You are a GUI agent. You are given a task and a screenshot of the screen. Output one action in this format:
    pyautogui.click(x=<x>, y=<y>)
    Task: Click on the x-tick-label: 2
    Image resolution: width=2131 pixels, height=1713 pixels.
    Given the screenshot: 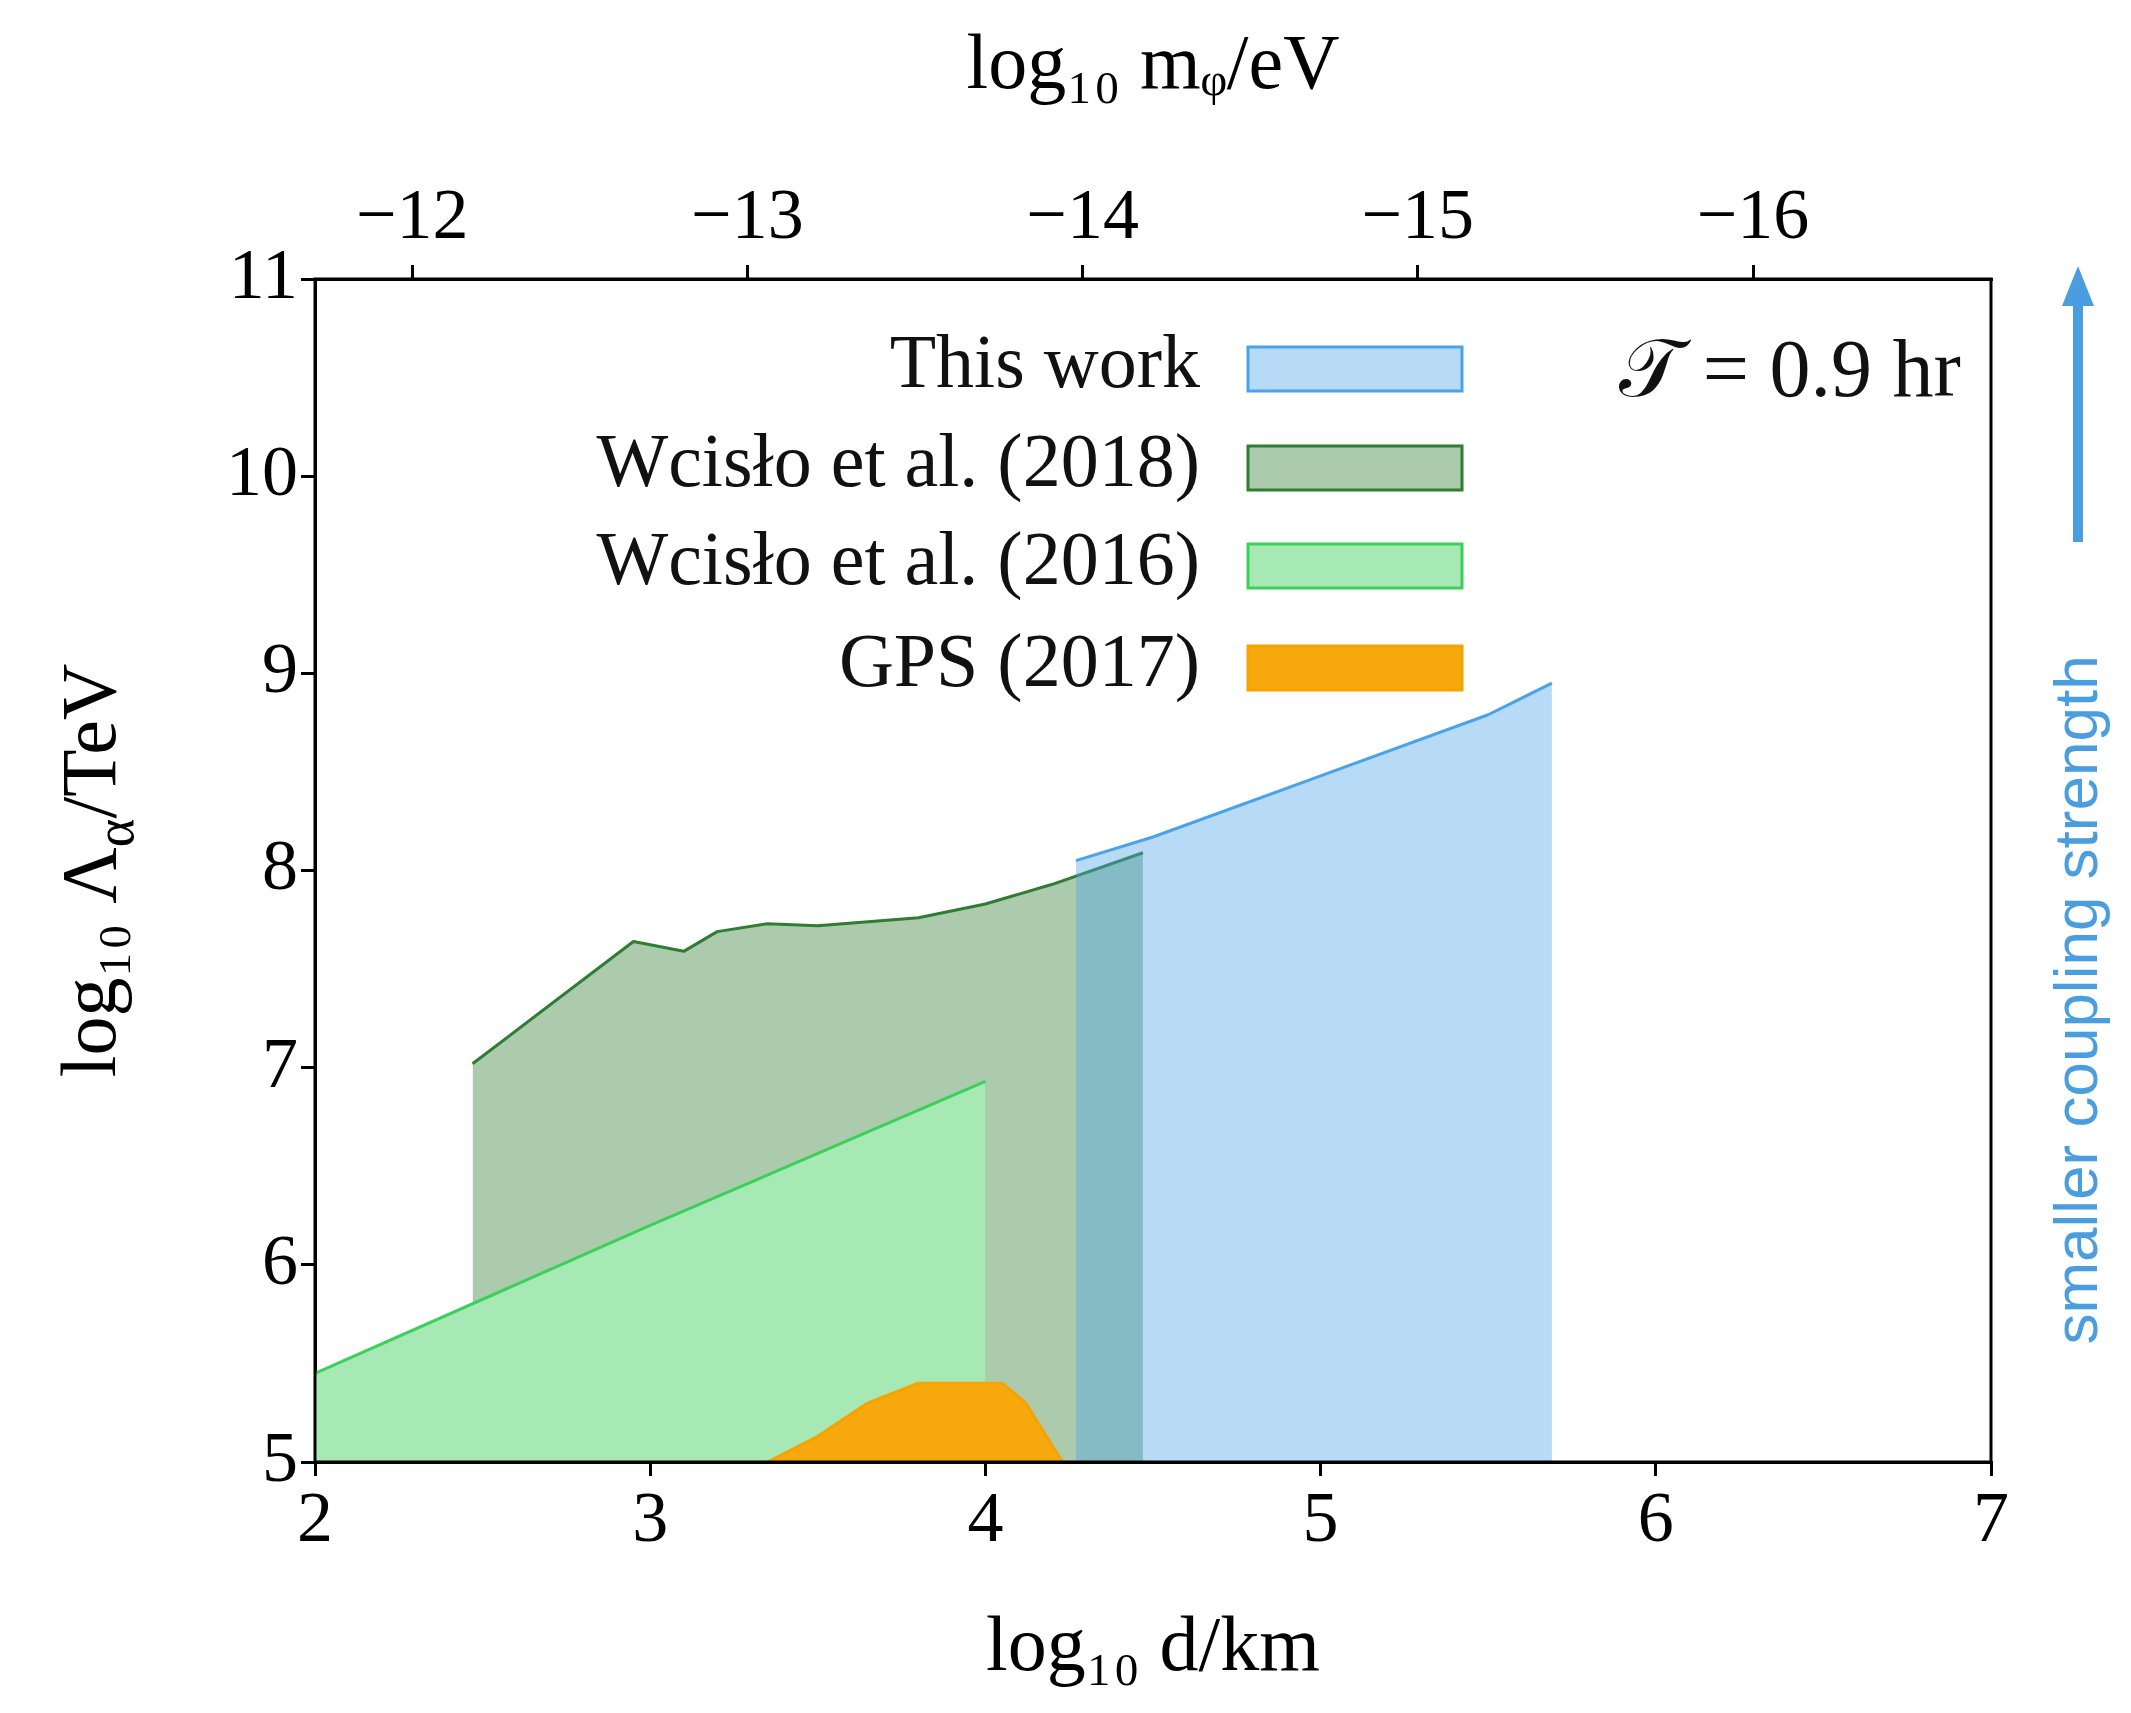 What is the action you would take?
    pyautogui.click(x=315, y=1517)
    